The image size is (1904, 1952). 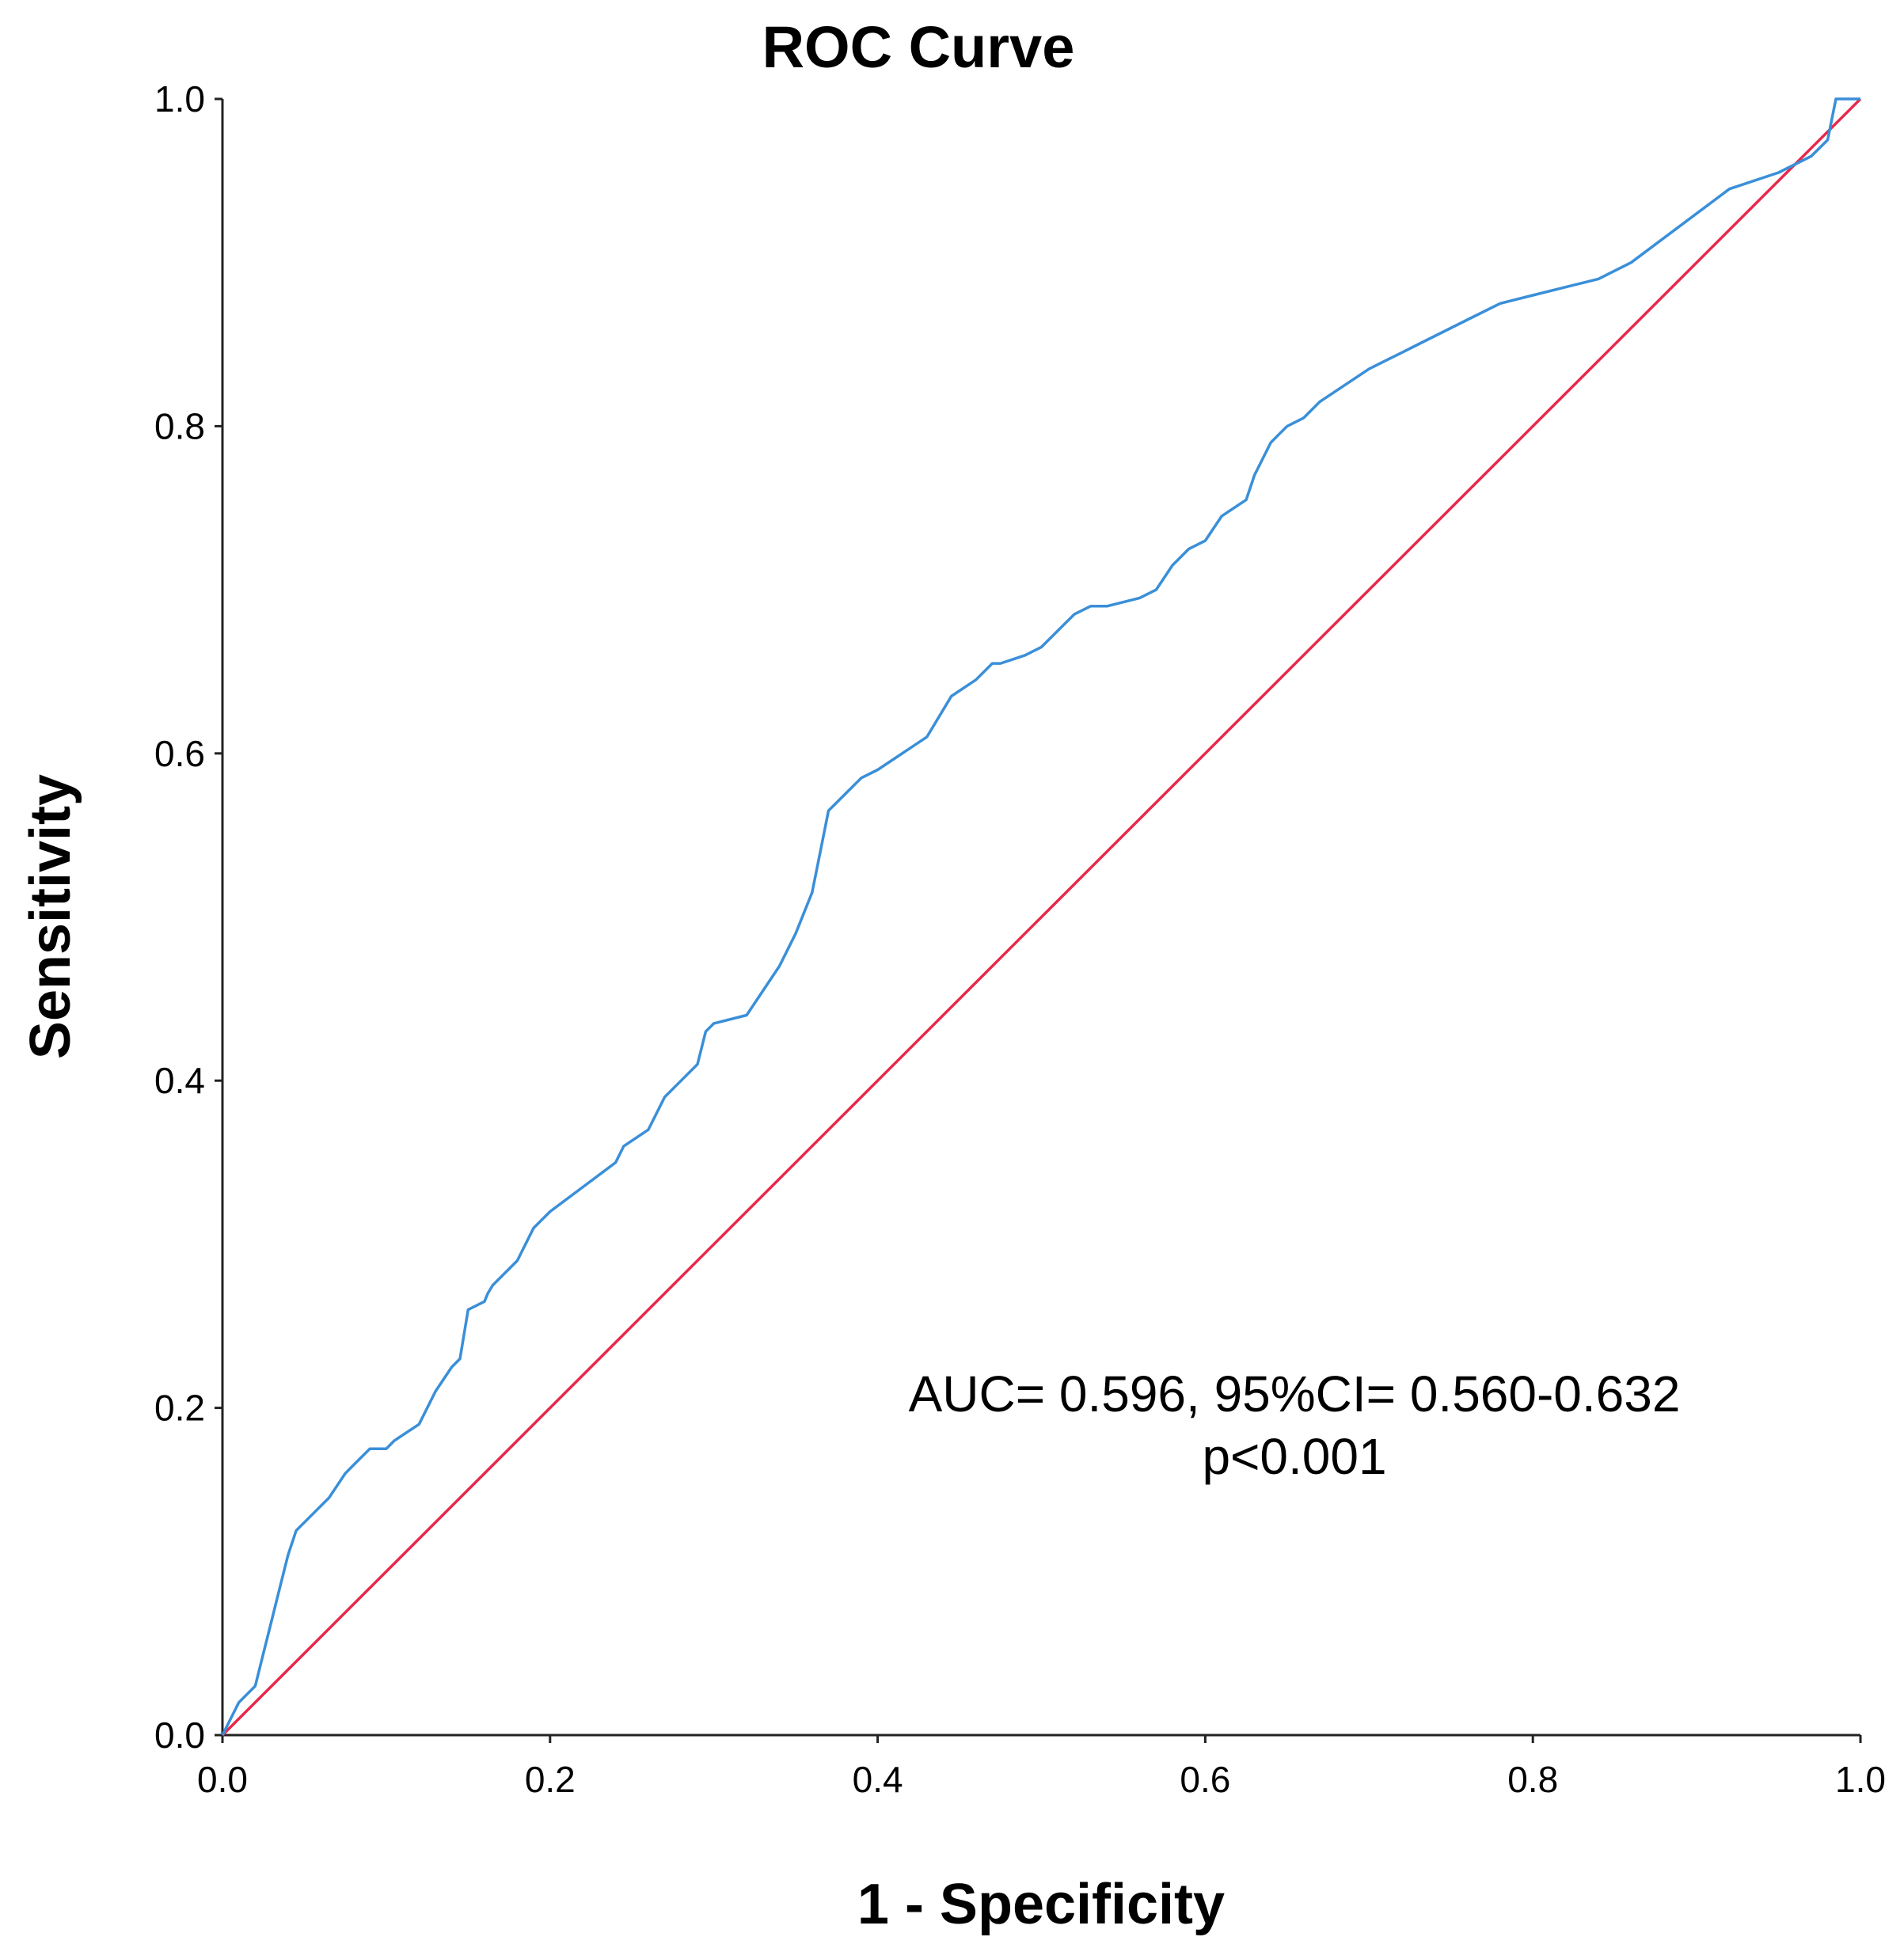 I want to click on y-tick-label: 1.0, so click(x=179, y=99).